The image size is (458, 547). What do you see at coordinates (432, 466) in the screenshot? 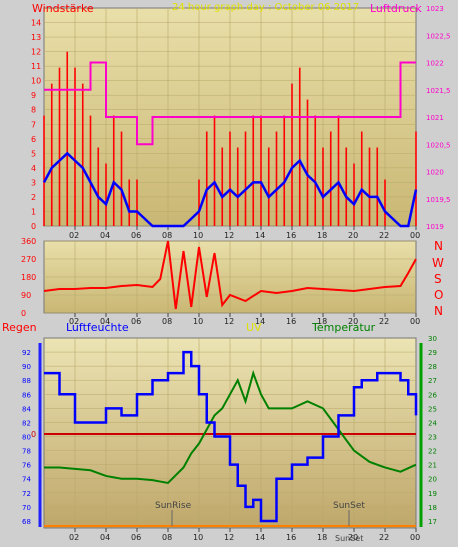
I see `temperature-tick-label: 21` at bounding box center [432, 466].